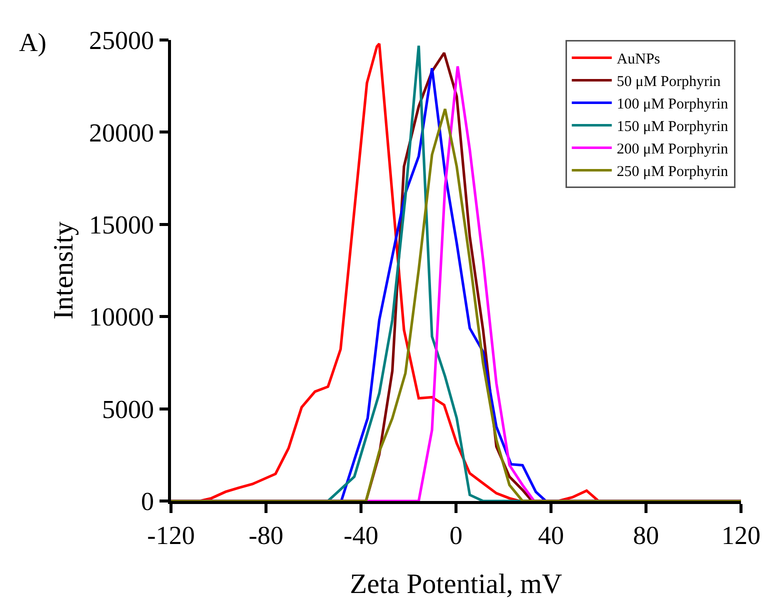 This screenshot has height=610, width=777. I want to click on x-tick-label: 120, so click(741, 535).